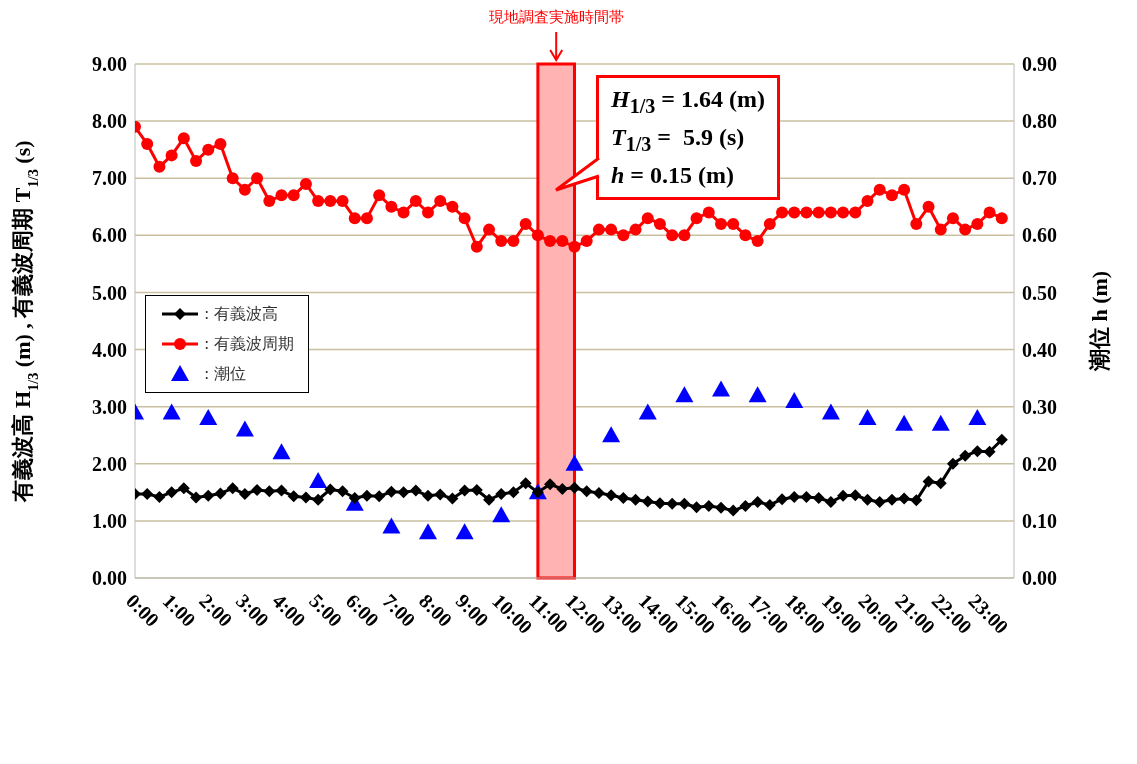 This screenshot has width=1137, height=764. I want to click on y2-axis-title: 潮位 h (m), so click(1099, 321).